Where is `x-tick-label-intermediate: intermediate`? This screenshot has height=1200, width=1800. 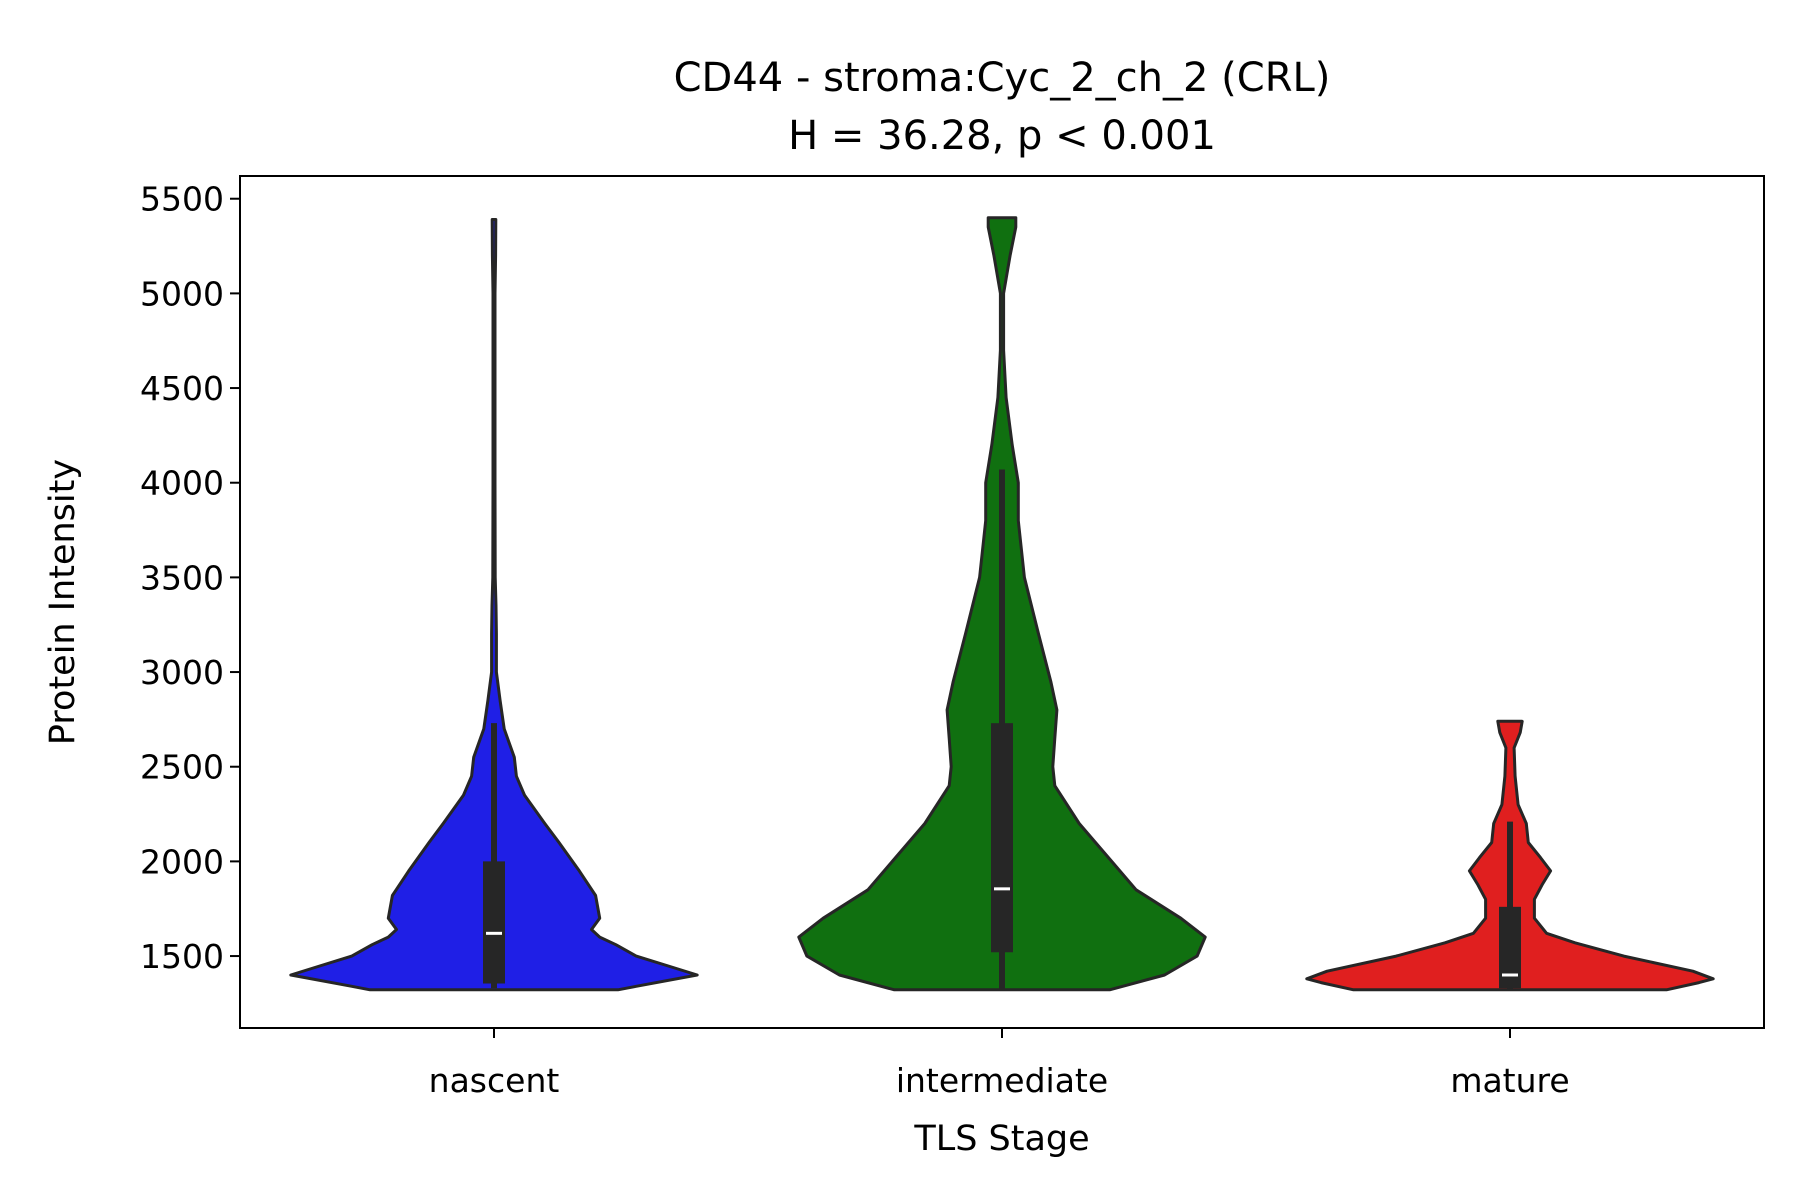
x-tick-label-intermediate: intermediate is located at coordinates (1002, 1080).